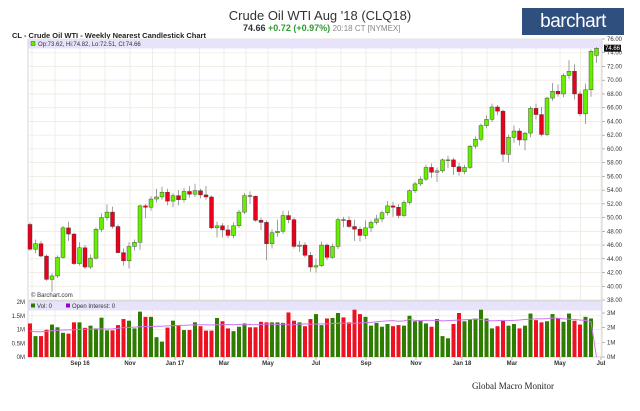 The width and height of the screenshot is (640, 411). Describe the element at coordinates (615, 219) in the screenshot. I see `y-tick-label: 50.00` at that location.